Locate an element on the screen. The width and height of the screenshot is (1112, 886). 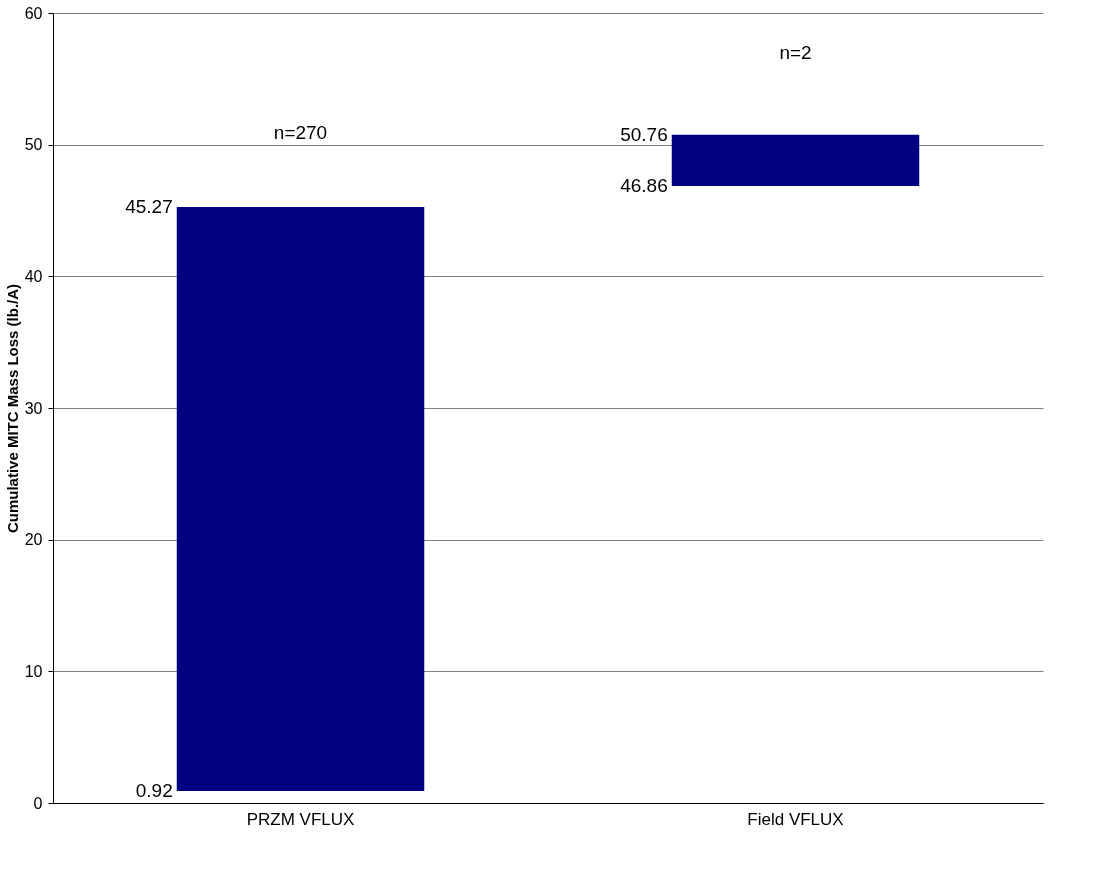
annotation: n=270 is located at coordinates (300, 132).